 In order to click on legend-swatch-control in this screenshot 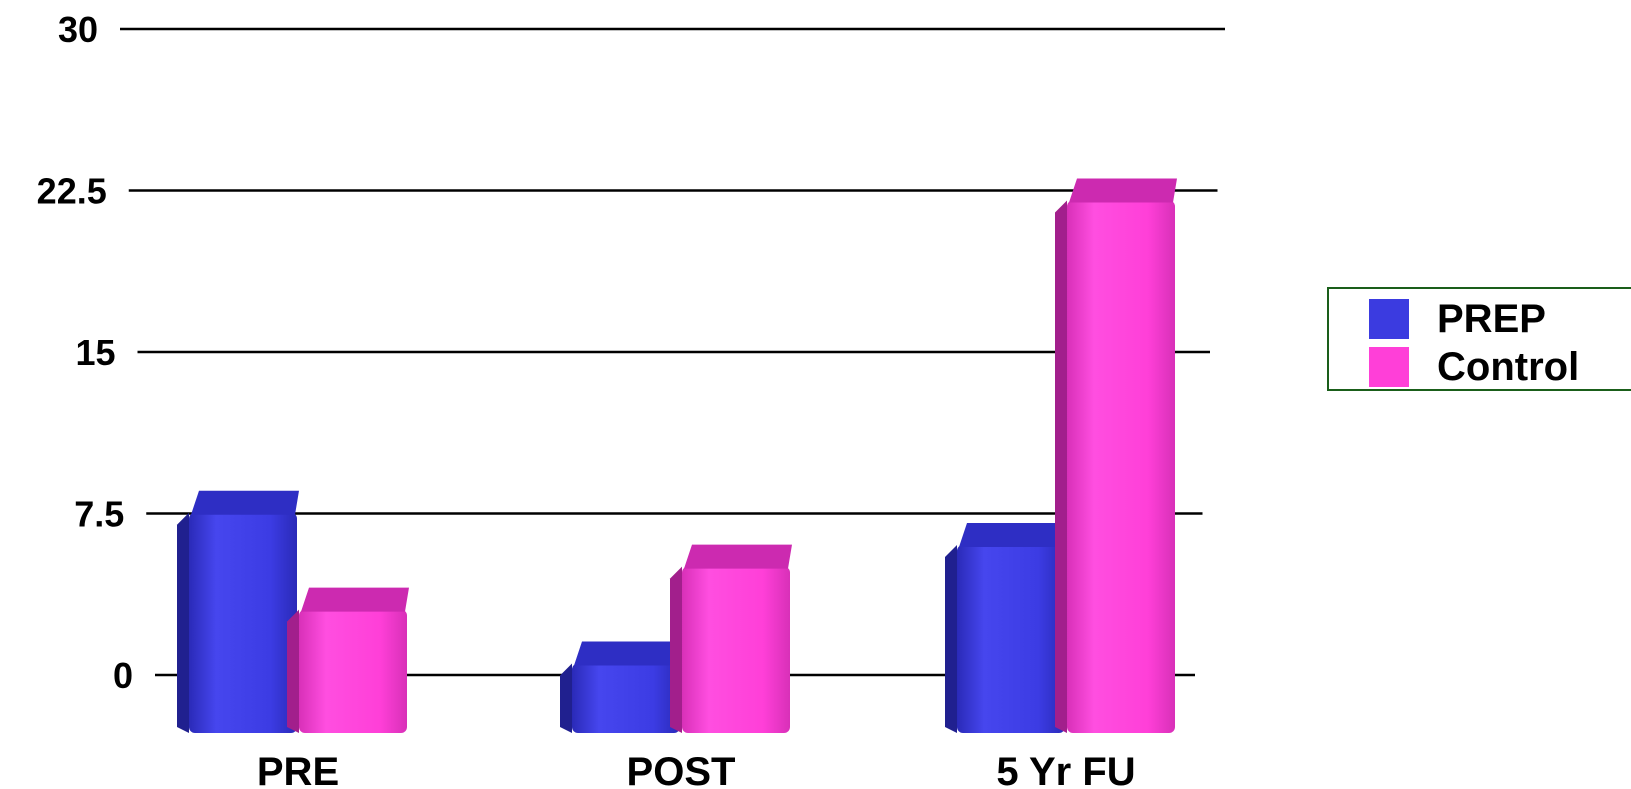, I will do `click(1389, 367)`.